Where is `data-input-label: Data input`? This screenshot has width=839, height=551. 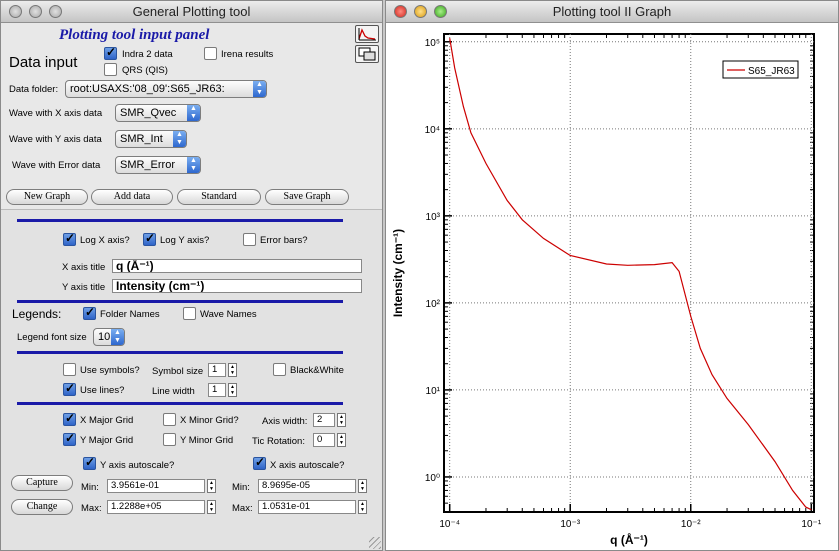 data-input-label: Data input is located at coordinates (43, 62).